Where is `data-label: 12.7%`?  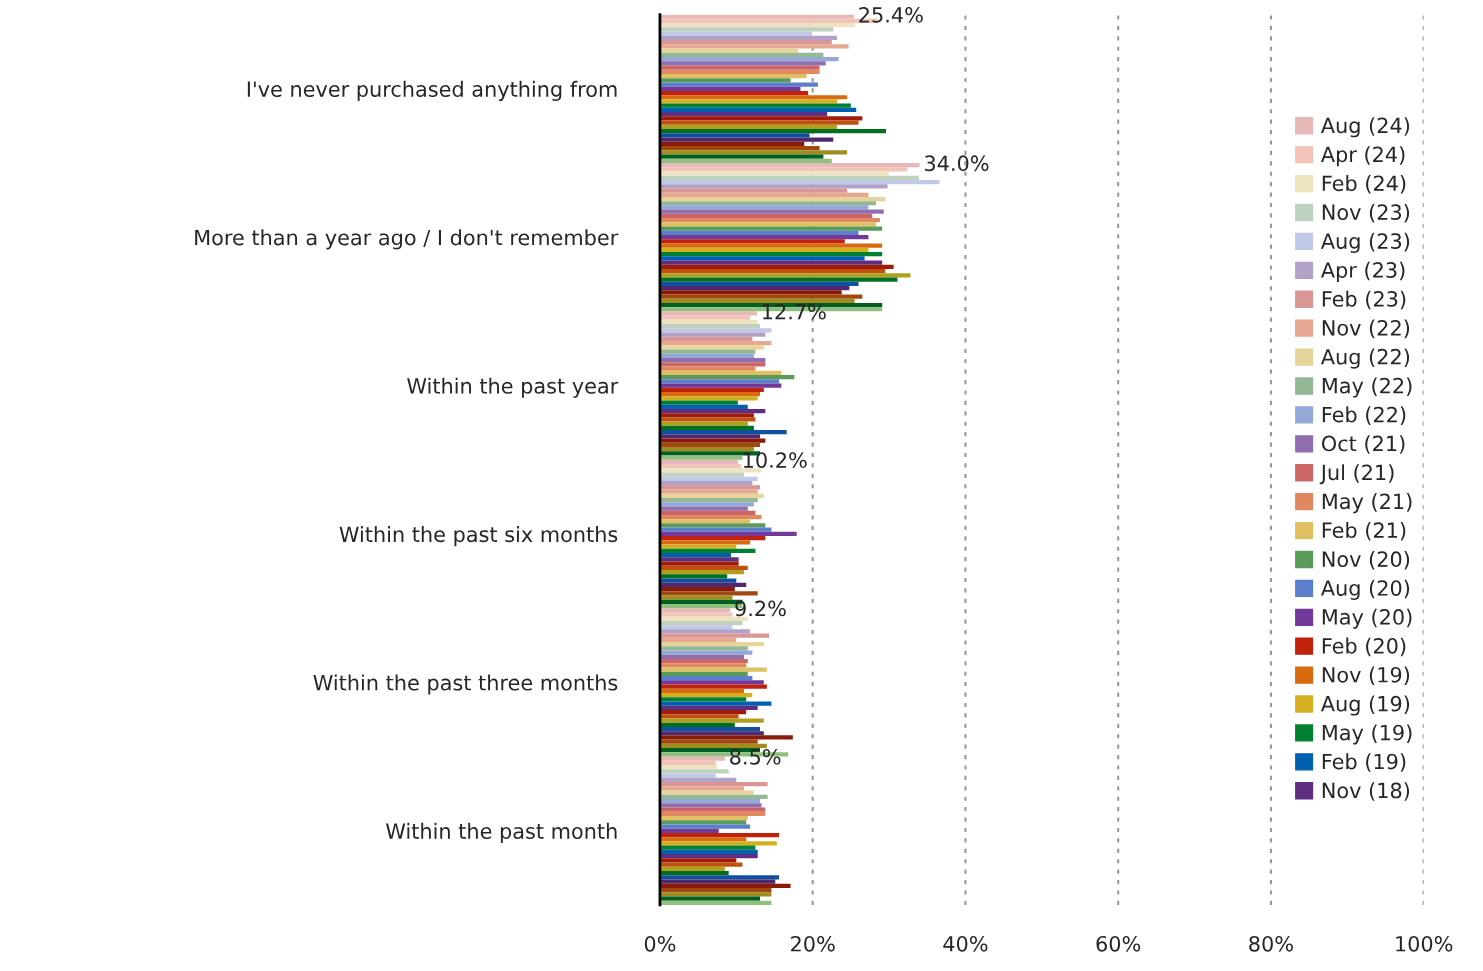 data-label: 12.7% is located at coordinates (794, 311).